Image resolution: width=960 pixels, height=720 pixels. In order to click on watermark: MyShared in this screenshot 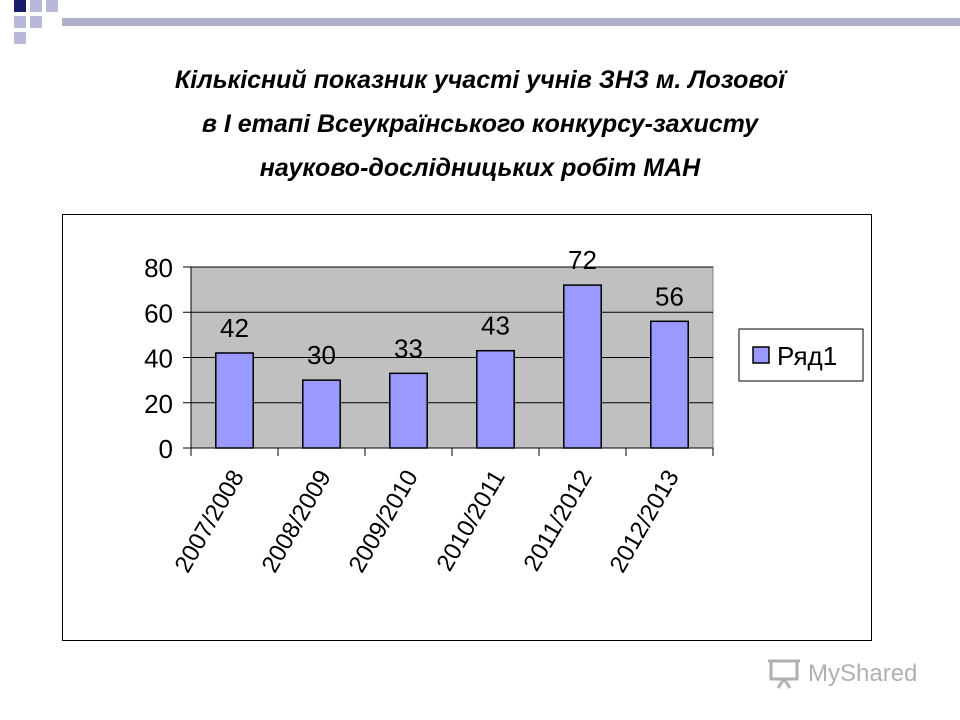, I will do `click(848, 674)`.